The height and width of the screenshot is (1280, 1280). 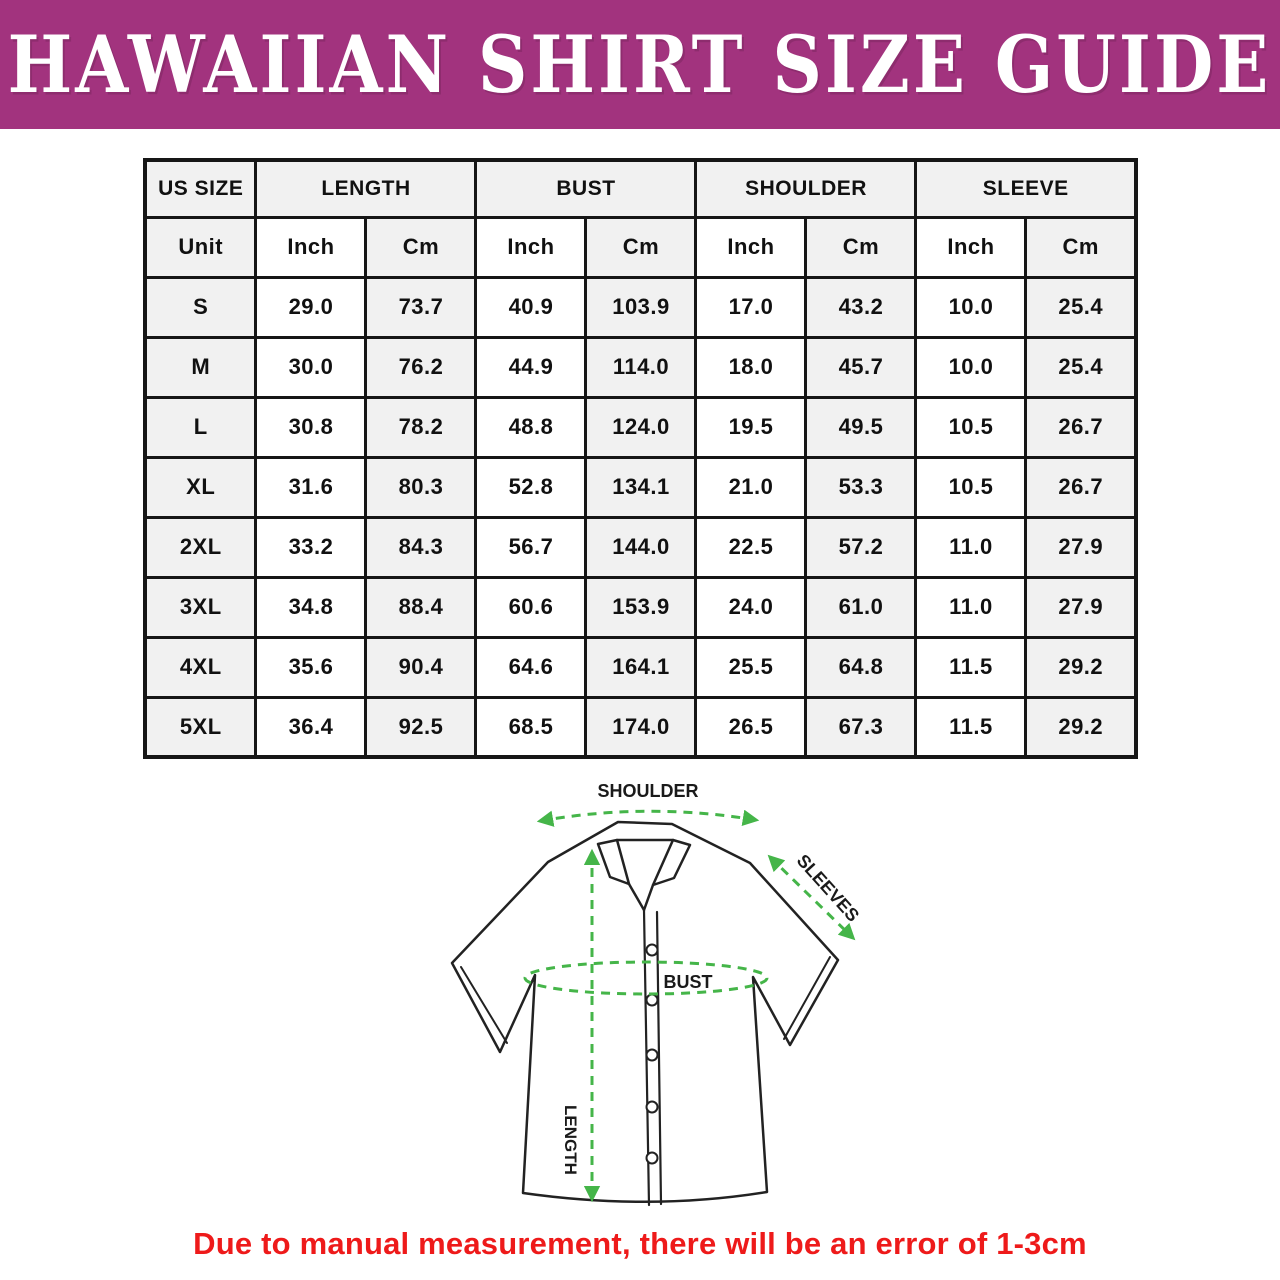 I want to click on measurement-cell: 45.7, so click(x=861, y=367).